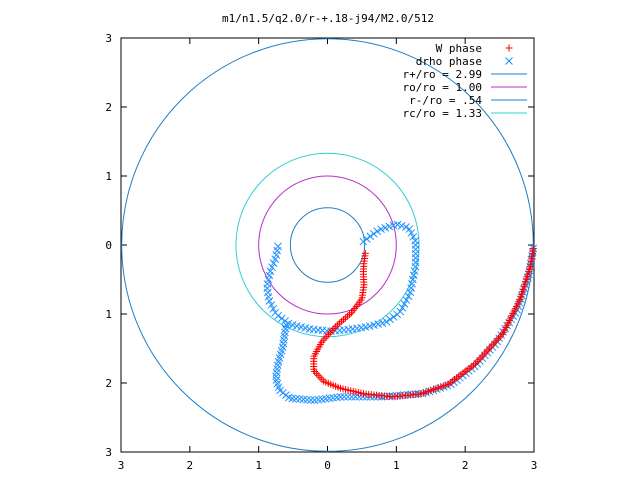 This screenshot has width=640, height=480. I want to click on x-tick-labels: 3 2 1 0 1 2 3, so click(328, 465).